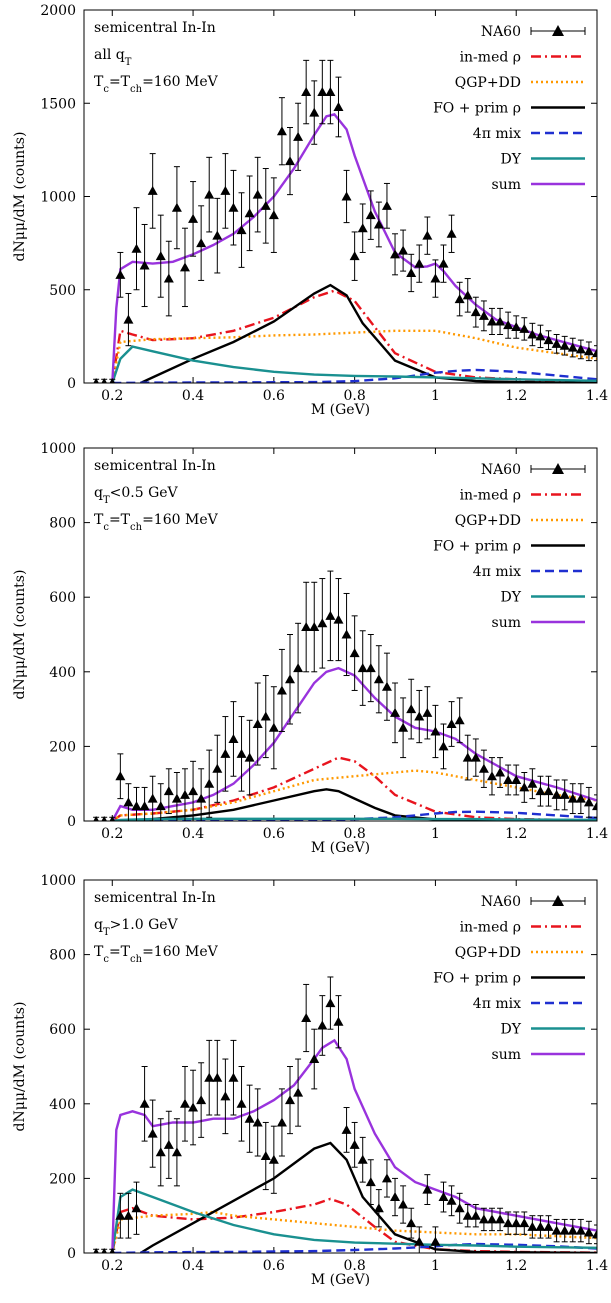 The height and width of the screenshot is (1303, 611). I want to click on x-tick-label: 1.4, so click(597, 396).